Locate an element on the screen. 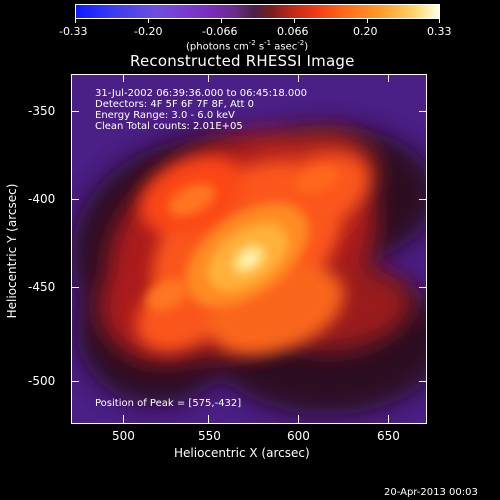  colorbar-tick-label: -0.20 is located at coordinates (148, 31).